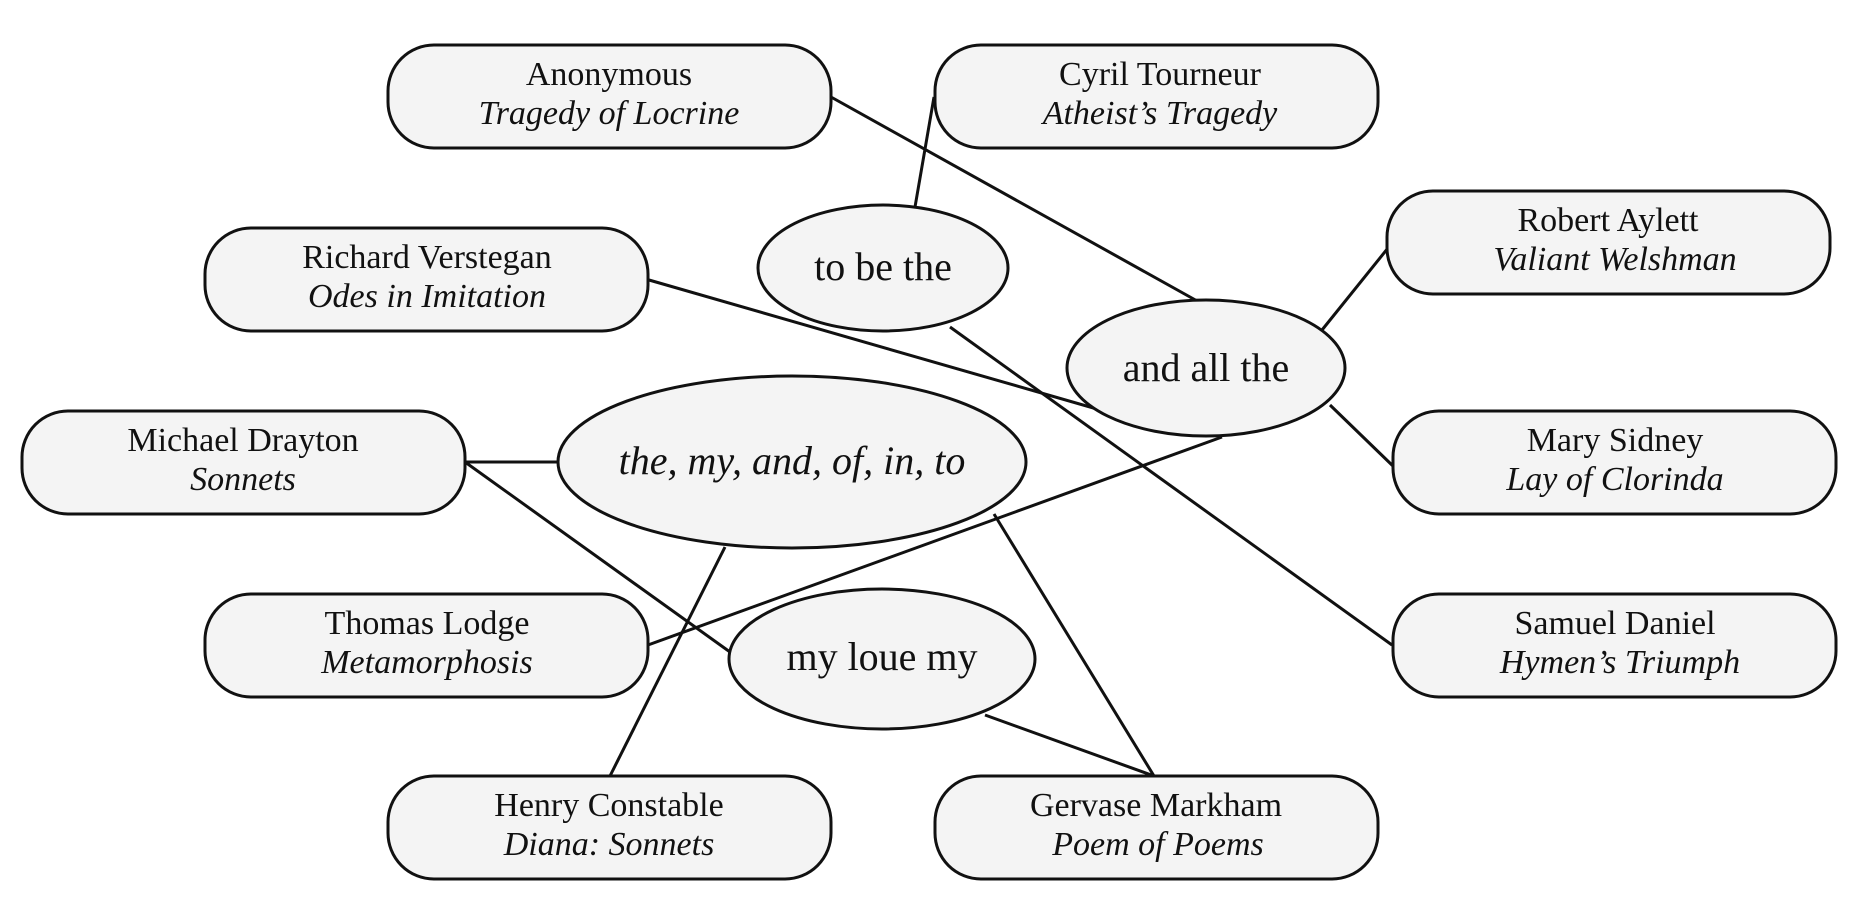 This screenshot has width=1856, height=924. I want to click on author-node-markham: Gervase Markham Poem of Poems, so click(1156, 827).